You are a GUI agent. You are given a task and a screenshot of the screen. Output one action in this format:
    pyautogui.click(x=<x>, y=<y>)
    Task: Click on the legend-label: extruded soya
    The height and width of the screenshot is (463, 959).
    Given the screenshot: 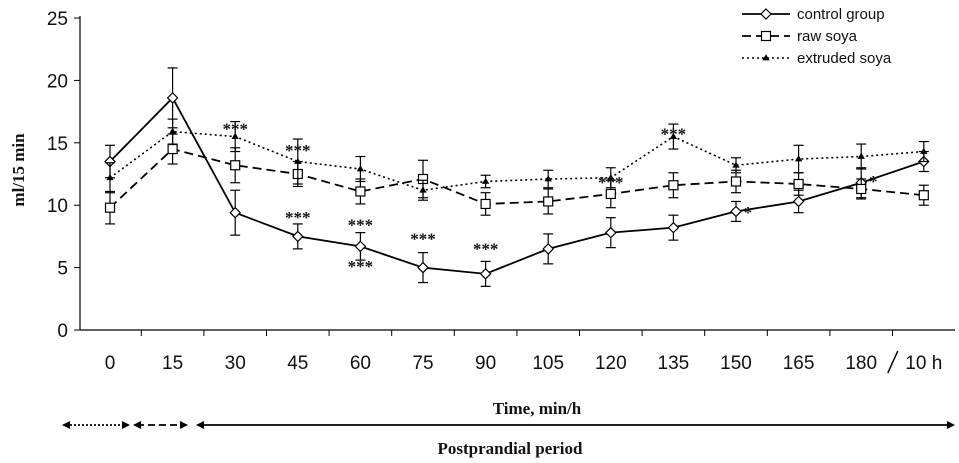 What is the action you would take?
    pyautogui.click(x=844, y=58)
    